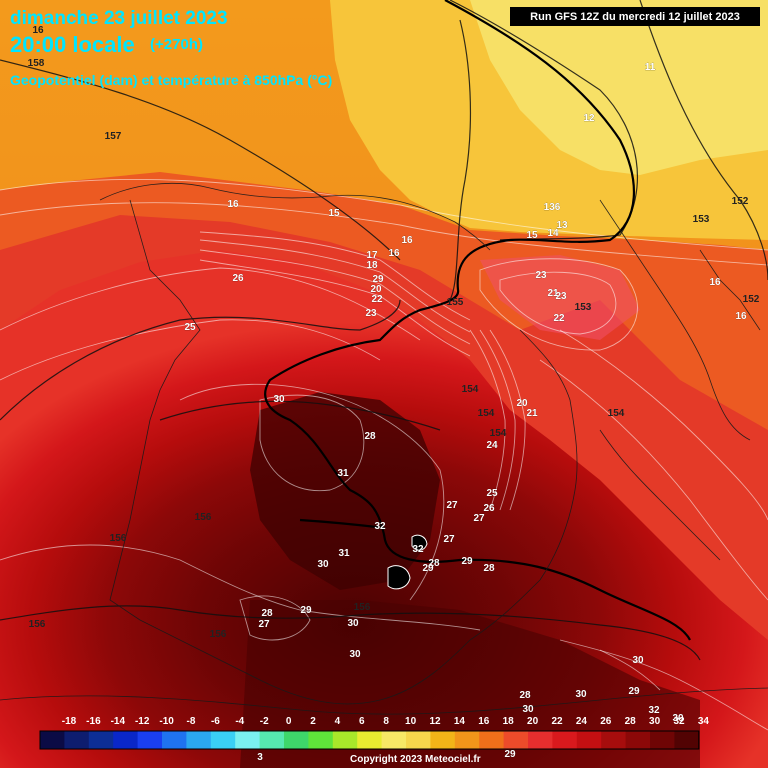 The height and width of the screenshot is (768, 768). What do you see at coordinates (372, 255) in the screenshot?
I see `isotherm-label: 17` at bounding box center [372, 255].